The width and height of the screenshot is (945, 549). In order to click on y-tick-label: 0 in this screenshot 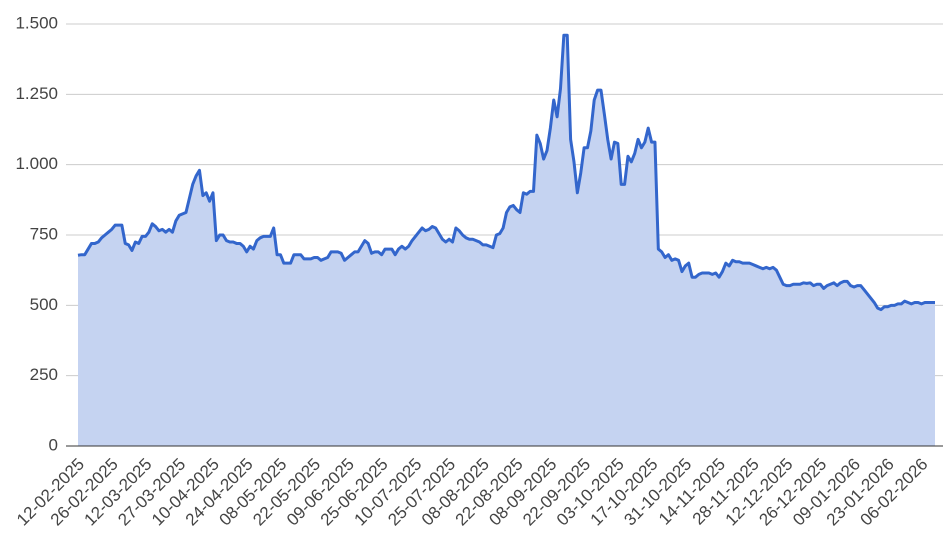, I will do `click(53, 444)`.